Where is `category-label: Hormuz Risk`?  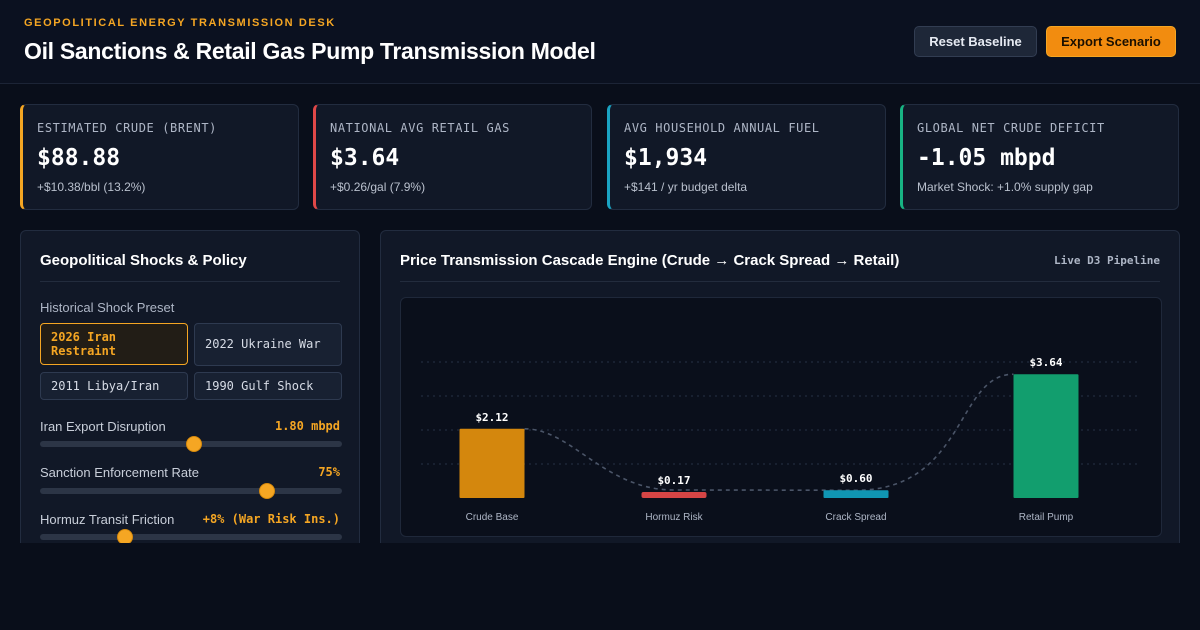
category-label: Hormuz Risk is located at coordinates (674, 517).